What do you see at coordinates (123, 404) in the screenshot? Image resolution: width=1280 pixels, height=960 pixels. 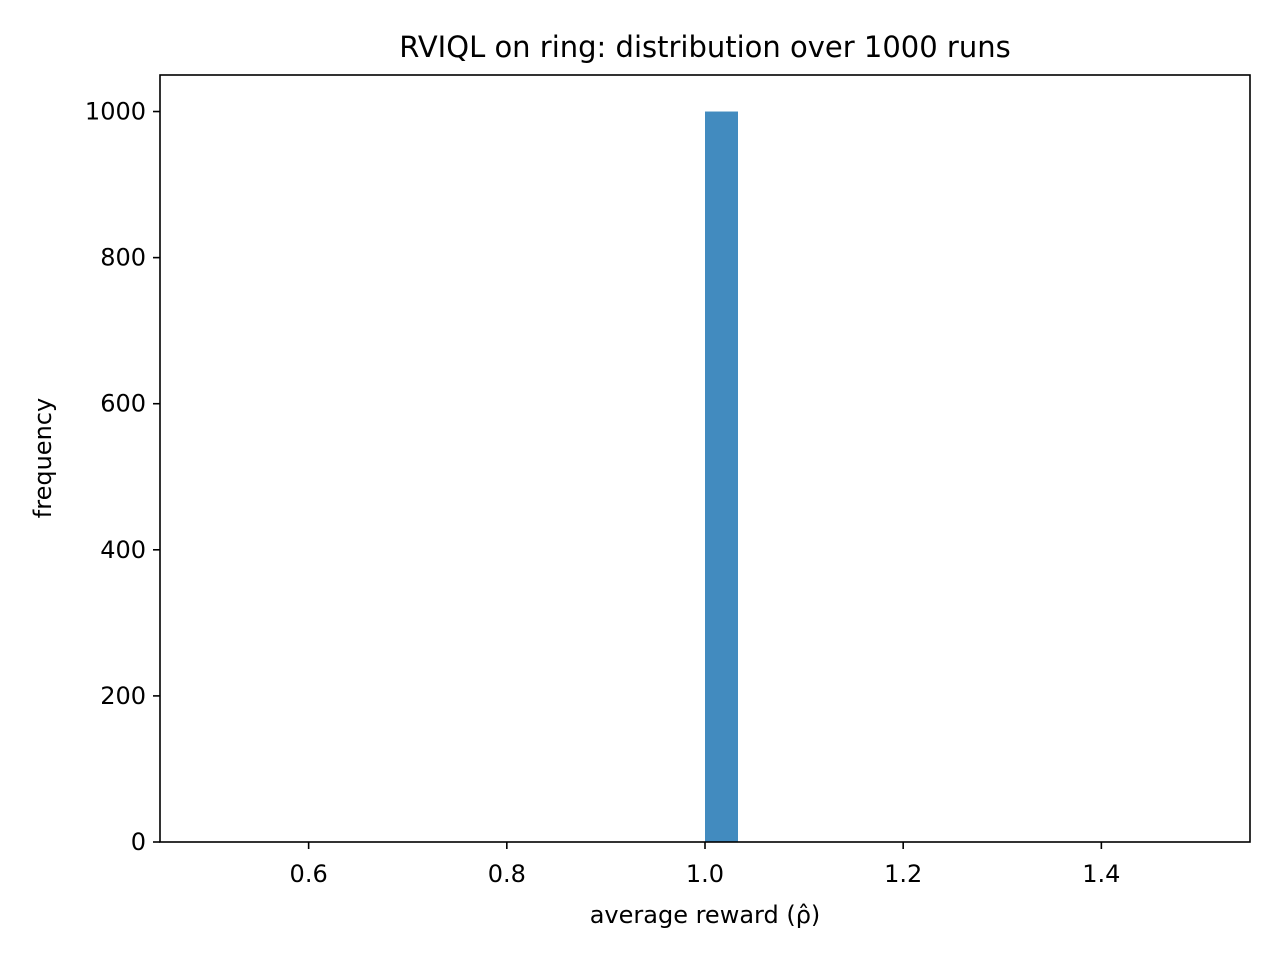 I see `y-tick-label: 600` at bounding box center [123, 404].